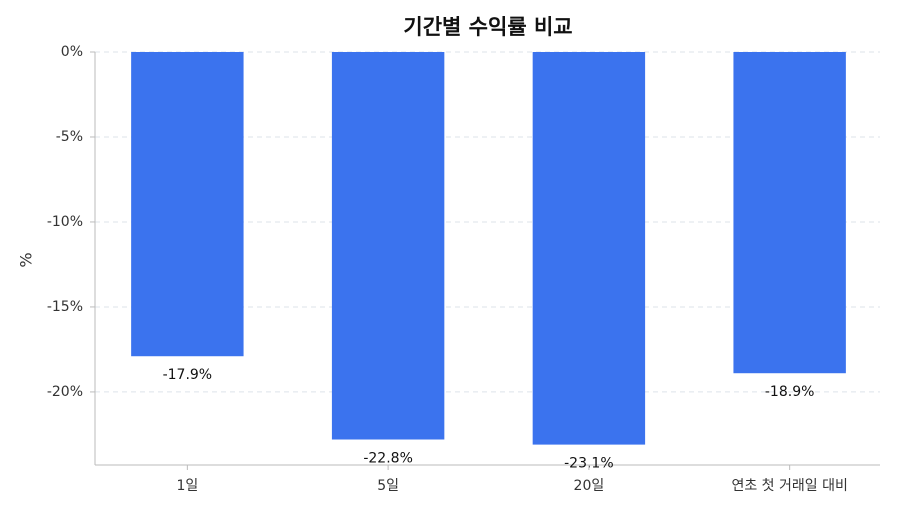 The height and width of the screenshot is (514, 900). I want to click on value-label: -17.9%, so click(188, 375).